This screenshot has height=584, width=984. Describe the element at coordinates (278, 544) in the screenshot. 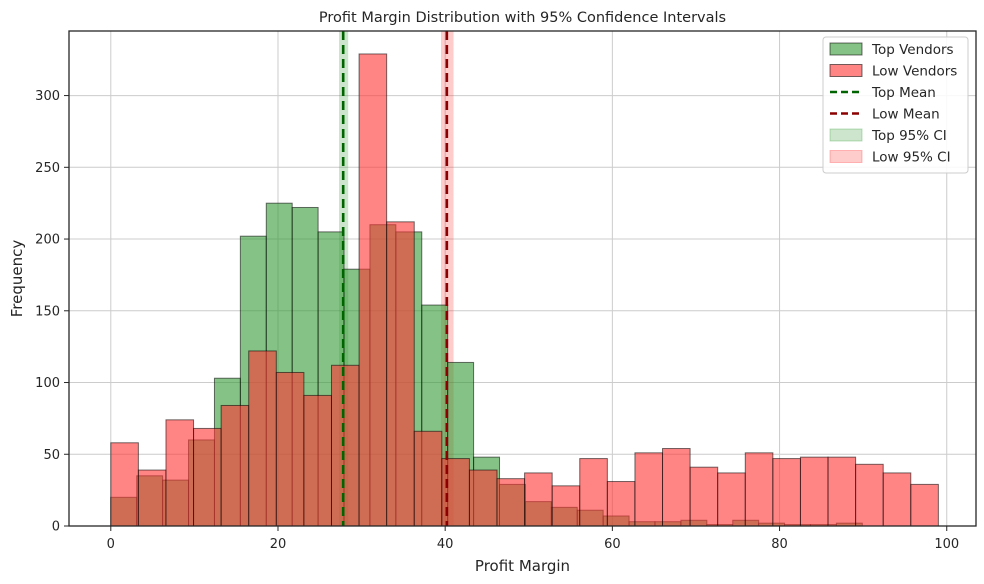

I see `x-tick-label: 20` at that location.